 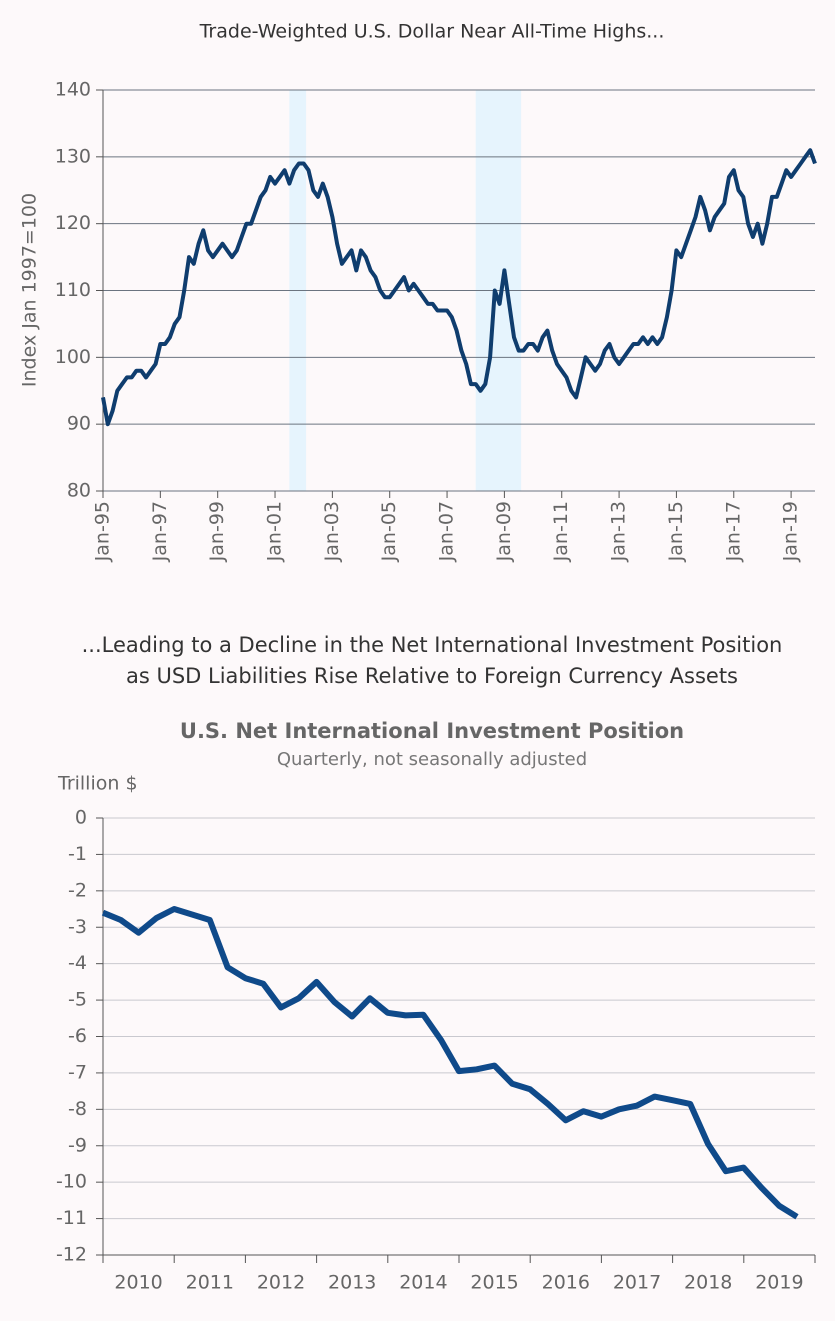 What do you see at coordinates (79, 424) in the screenshot?
I see `y-tick-label: 90` at bounding box center [79, 424].